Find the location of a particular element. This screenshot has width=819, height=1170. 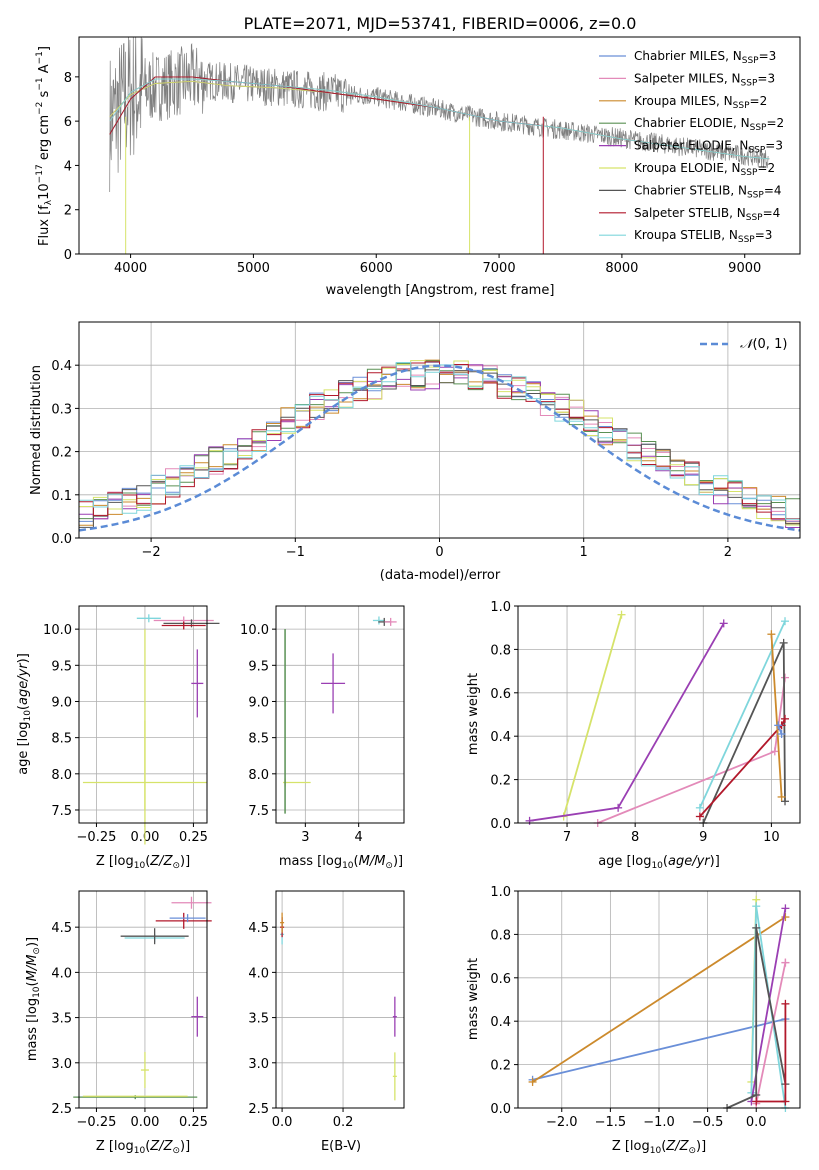

legend-label-1: Salpeter MILES, NSSP=3 is located at coordinates (704, 79).